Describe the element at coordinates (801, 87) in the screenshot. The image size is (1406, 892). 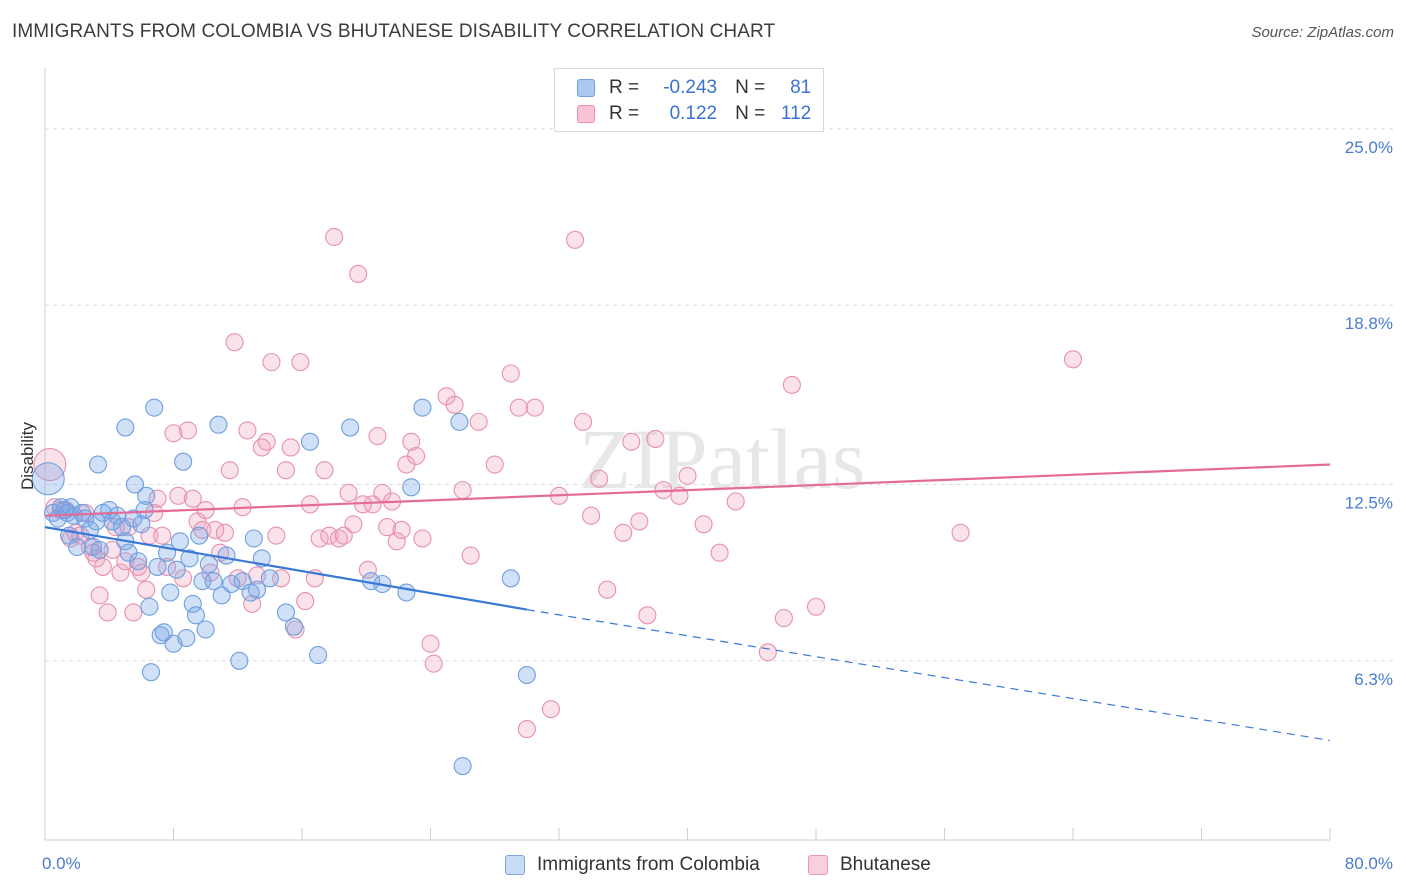
I see `legend-n-value: 81` at that location.